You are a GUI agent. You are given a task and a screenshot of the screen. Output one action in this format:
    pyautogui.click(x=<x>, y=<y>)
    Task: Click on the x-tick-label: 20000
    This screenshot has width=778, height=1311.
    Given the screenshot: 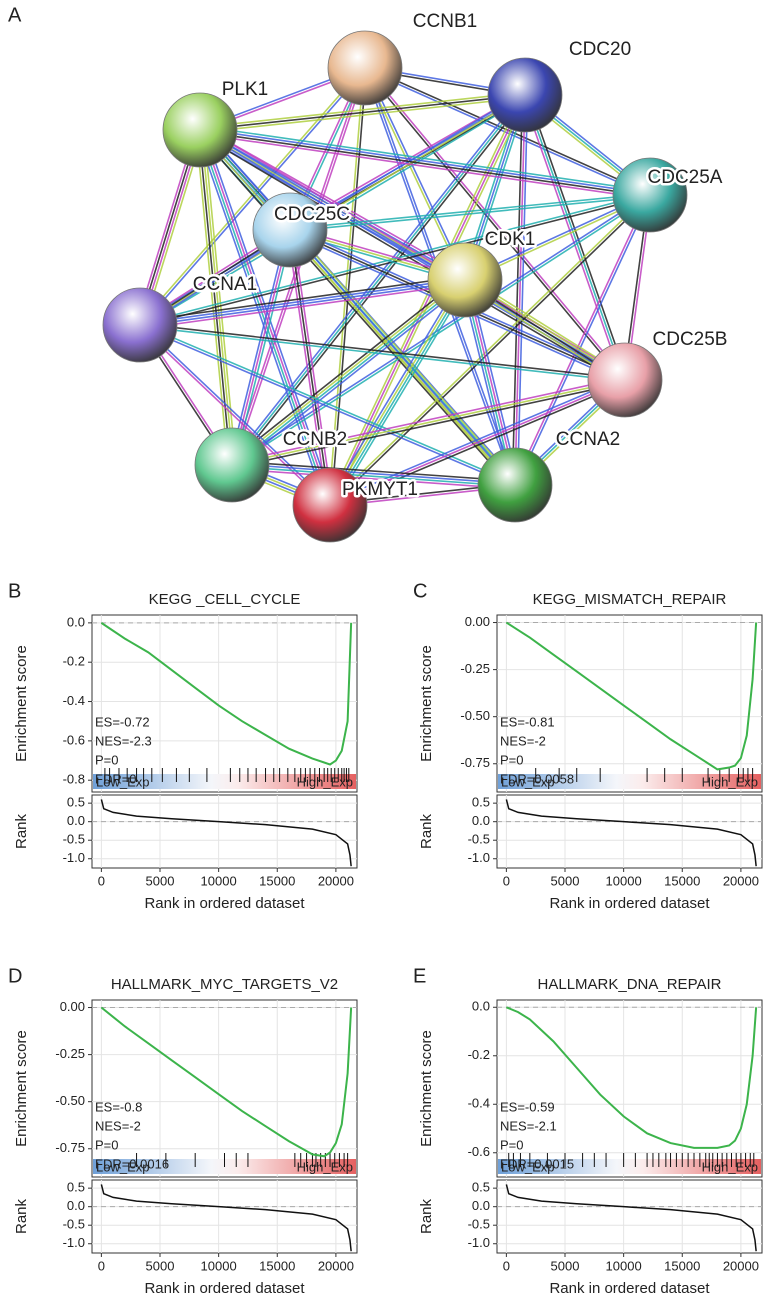 What is the action you would take?
    pyautogui.click(x=741, y=1265)
    